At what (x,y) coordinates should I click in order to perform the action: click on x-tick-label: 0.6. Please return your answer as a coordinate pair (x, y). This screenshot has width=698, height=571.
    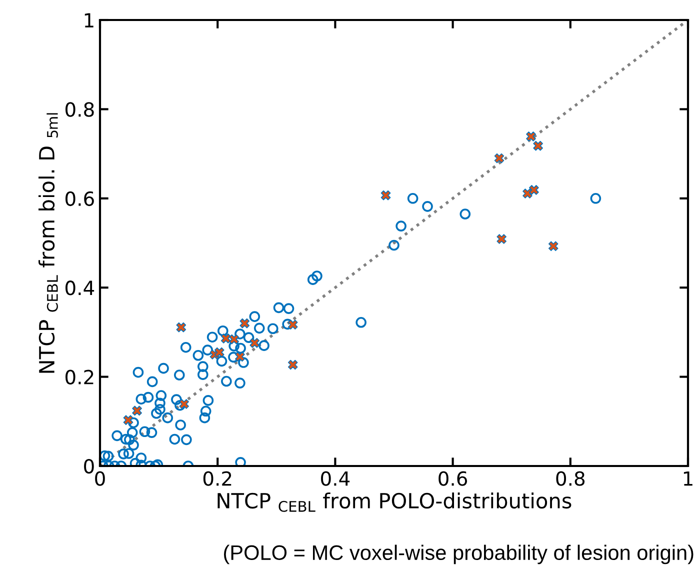
    Looking at the image, I should click on (453, 478).